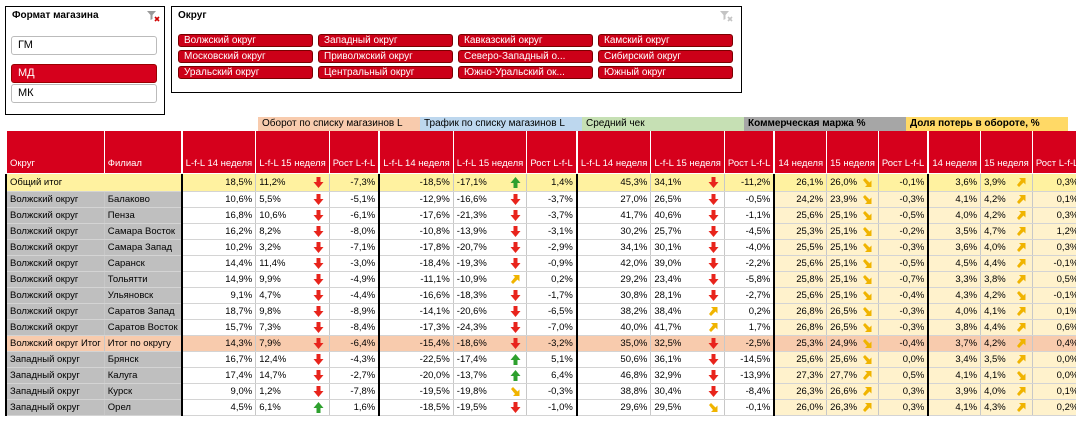 The image size is (1076, 427). What do you see at coordinates (665, 72) in the screenshot?
I see `okrug-item: Южный округ` at bounding box center [665, 72].